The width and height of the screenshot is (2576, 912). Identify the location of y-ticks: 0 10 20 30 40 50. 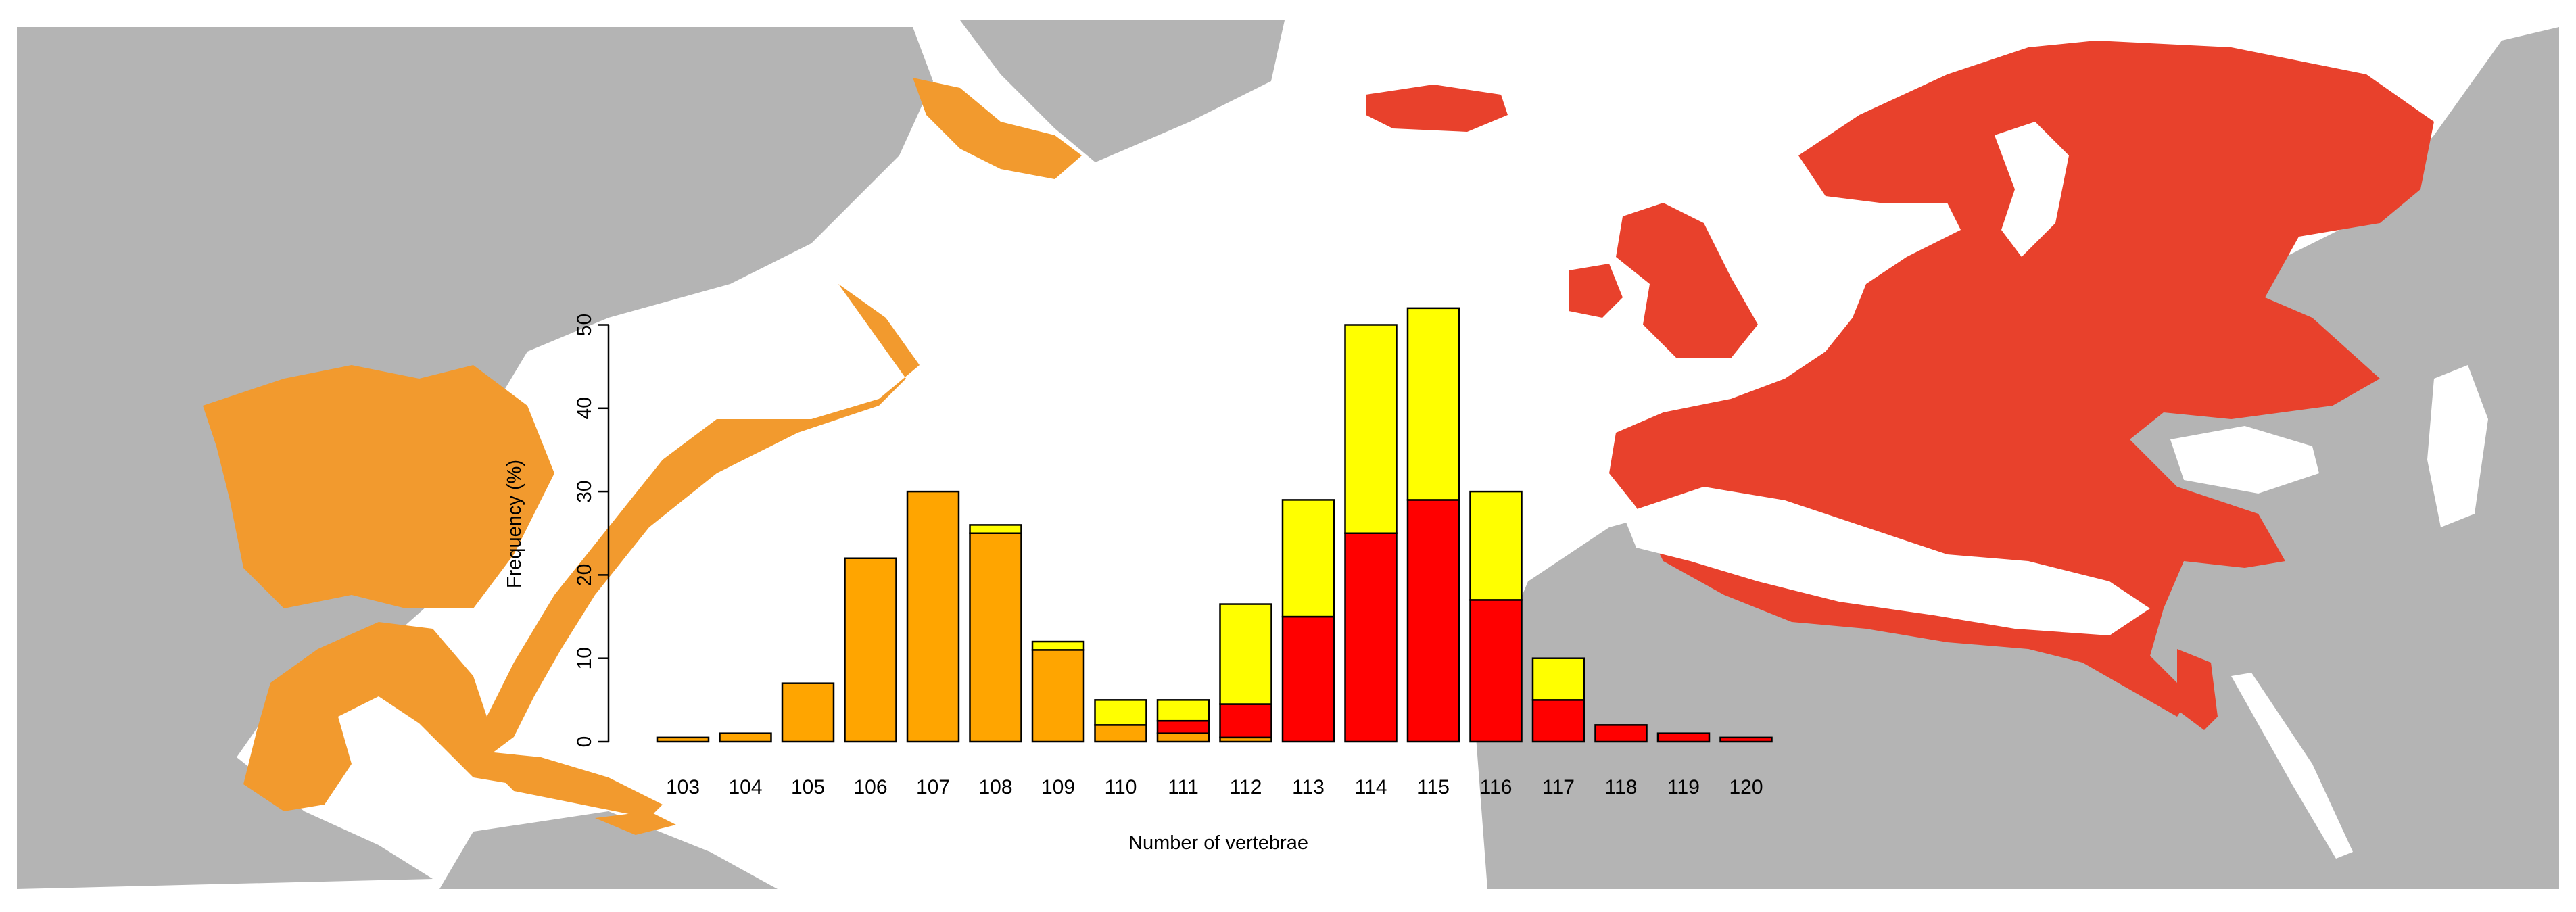
(591, 531).